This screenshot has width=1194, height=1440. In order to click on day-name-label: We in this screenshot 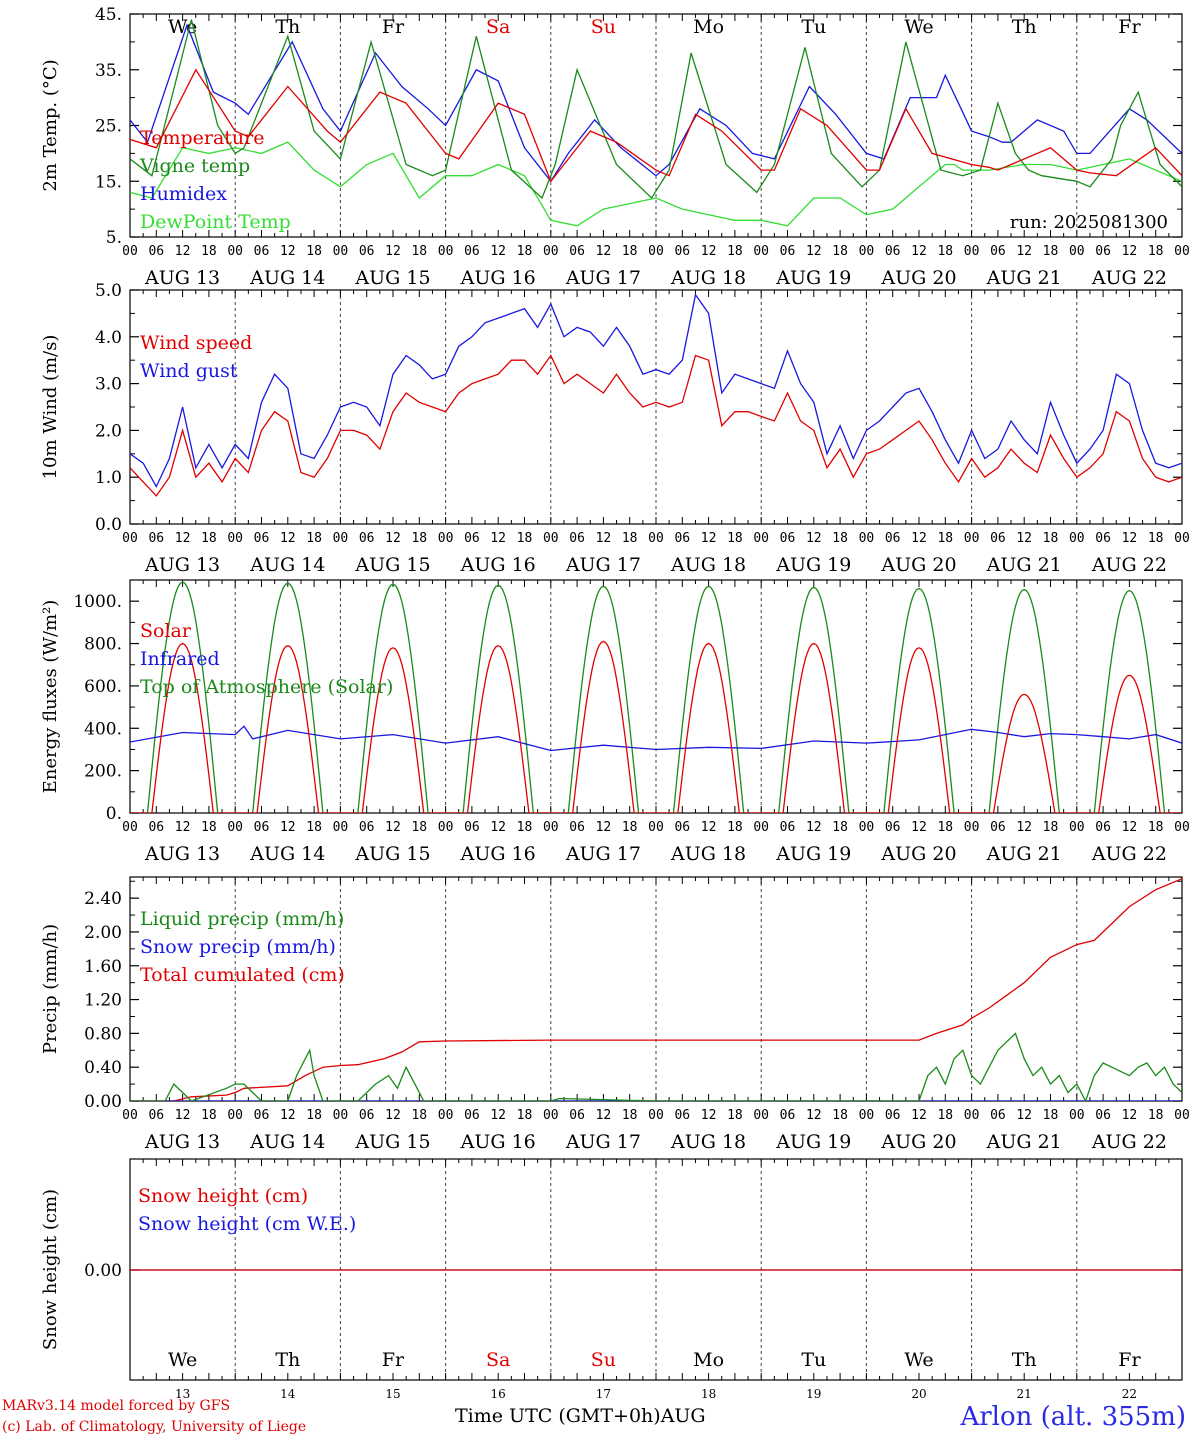, I will do `click(918, 27)`.